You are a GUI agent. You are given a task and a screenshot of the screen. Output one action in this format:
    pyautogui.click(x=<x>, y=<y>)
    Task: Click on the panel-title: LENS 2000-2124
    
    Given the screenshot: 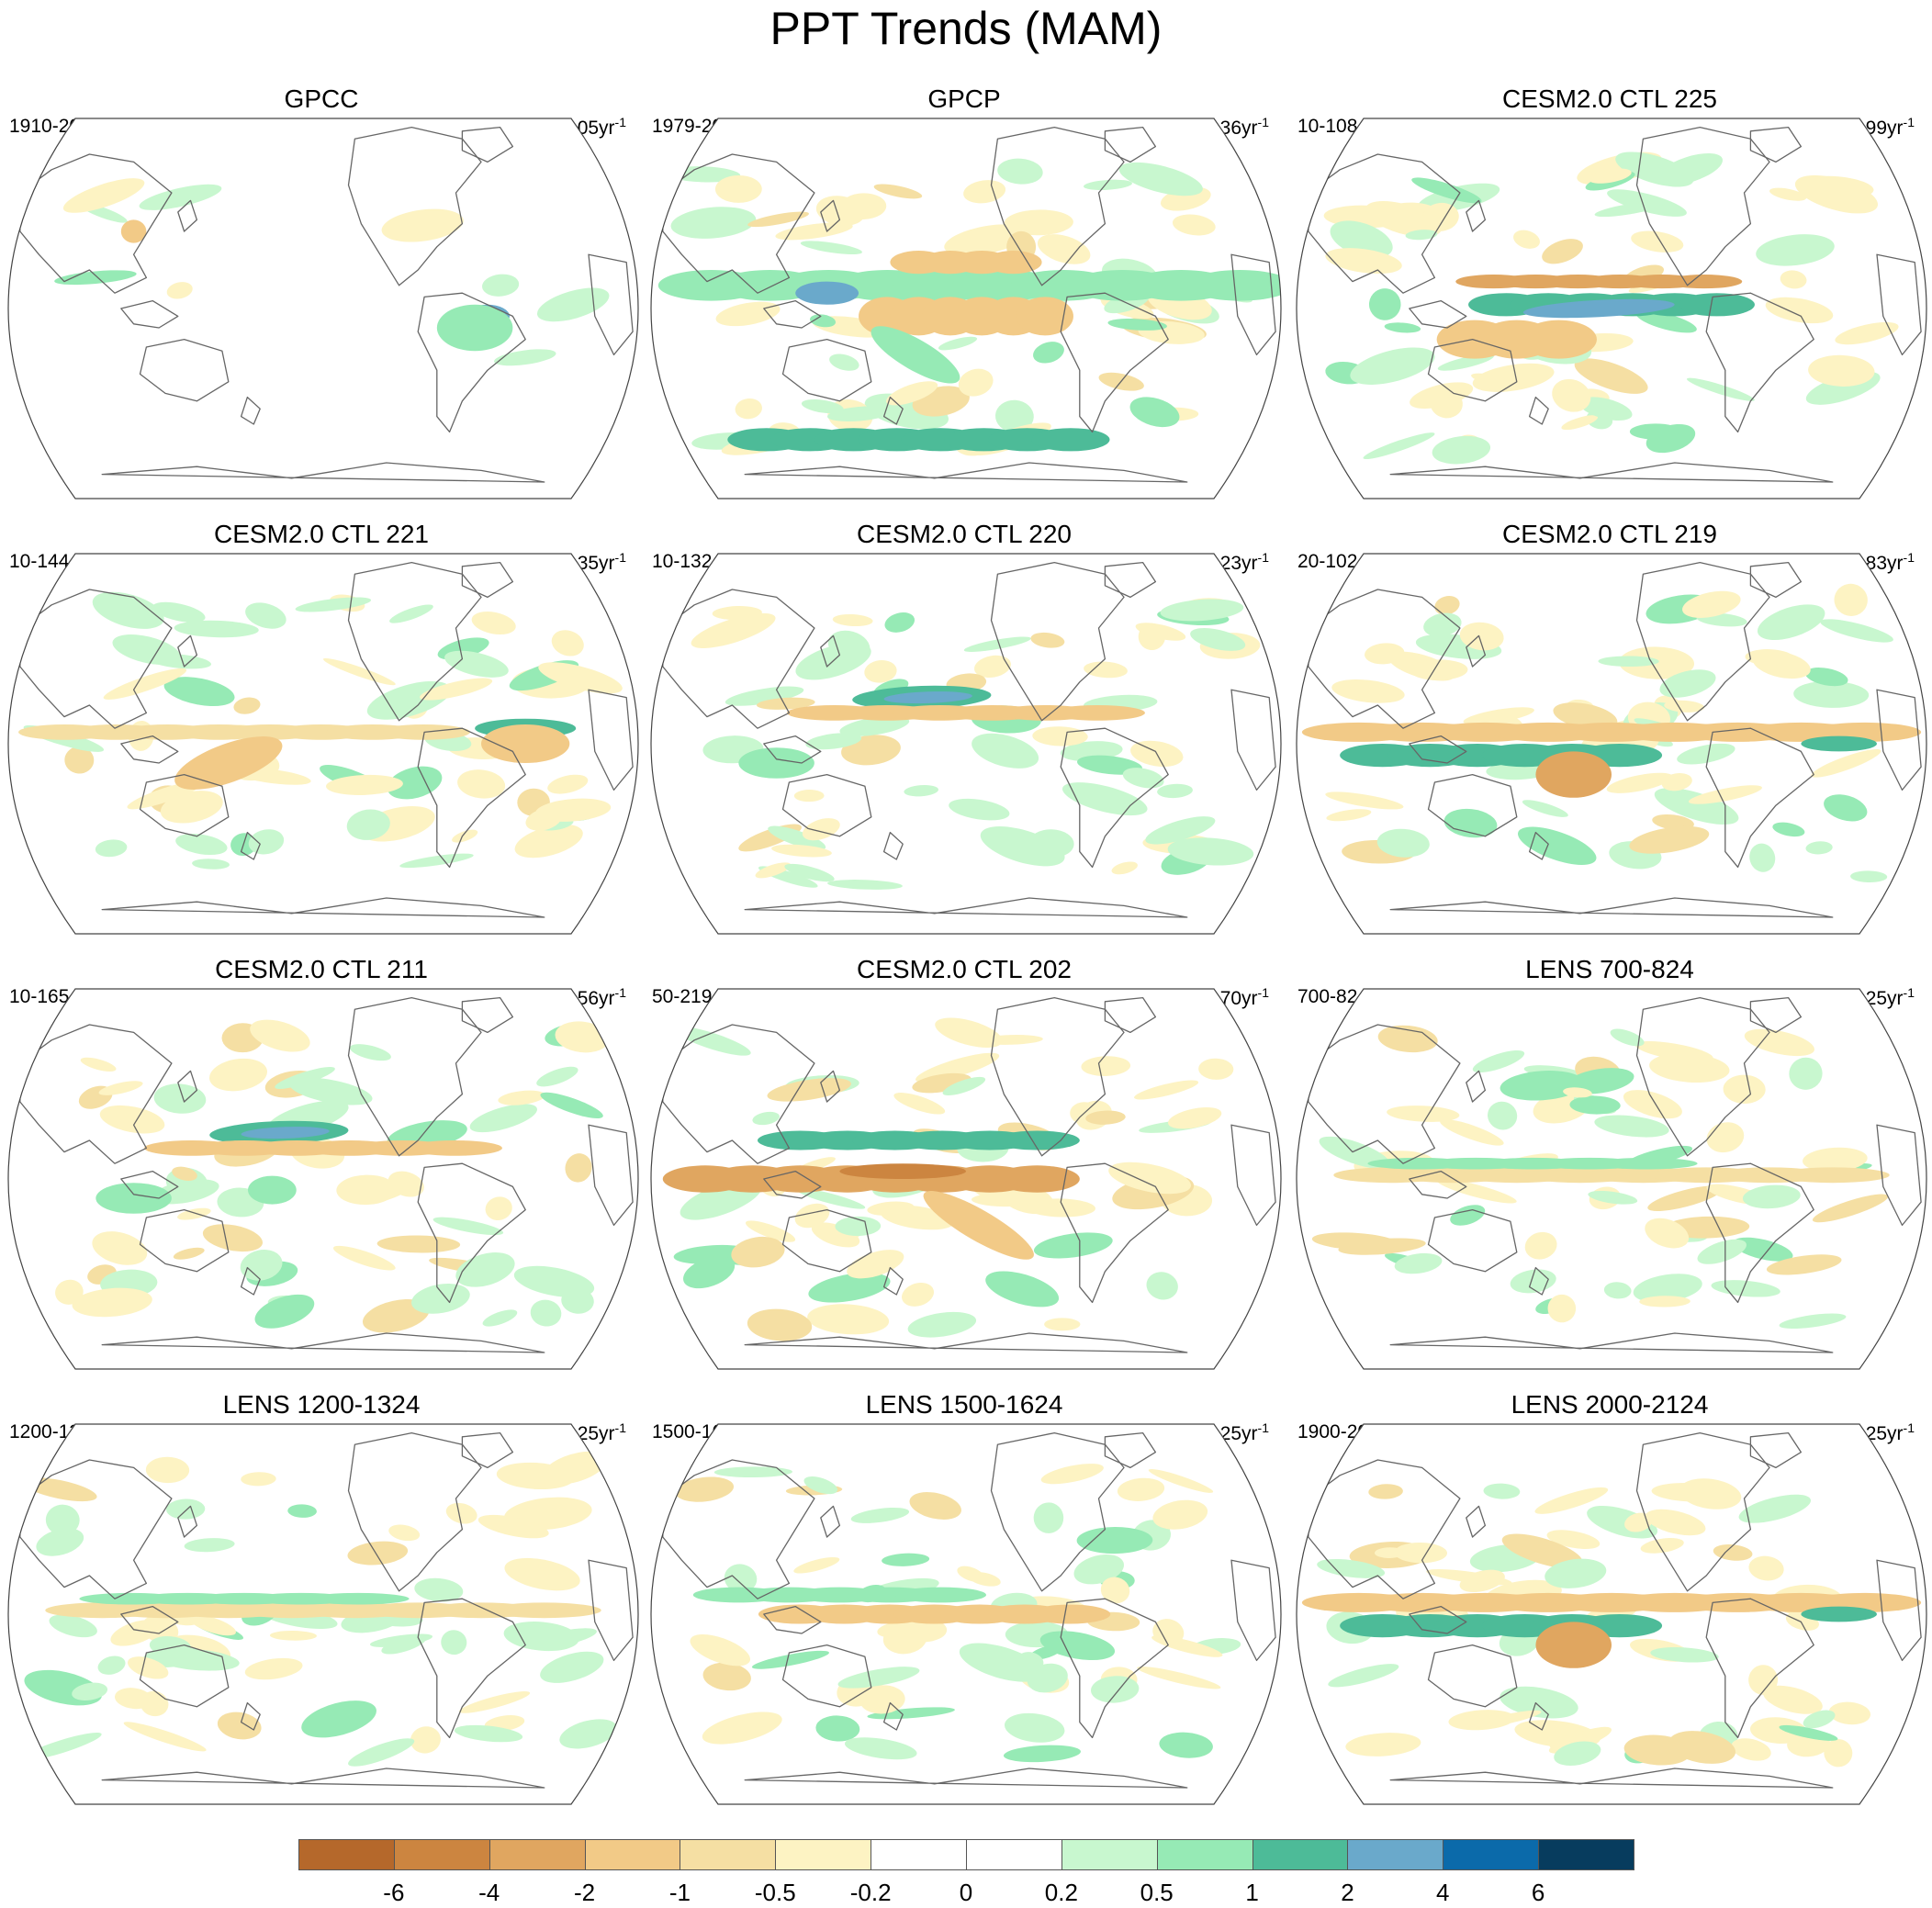 What is the action you would take?
    pyautogui.click(x=1610, y=1404)
    